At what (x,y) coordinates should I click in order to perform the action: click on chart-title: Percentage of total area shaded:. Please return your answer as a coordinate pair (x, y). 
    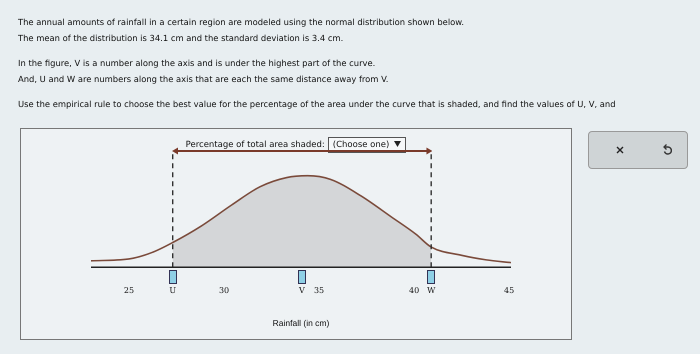
    Looking at the image, I should click on (255, 145).